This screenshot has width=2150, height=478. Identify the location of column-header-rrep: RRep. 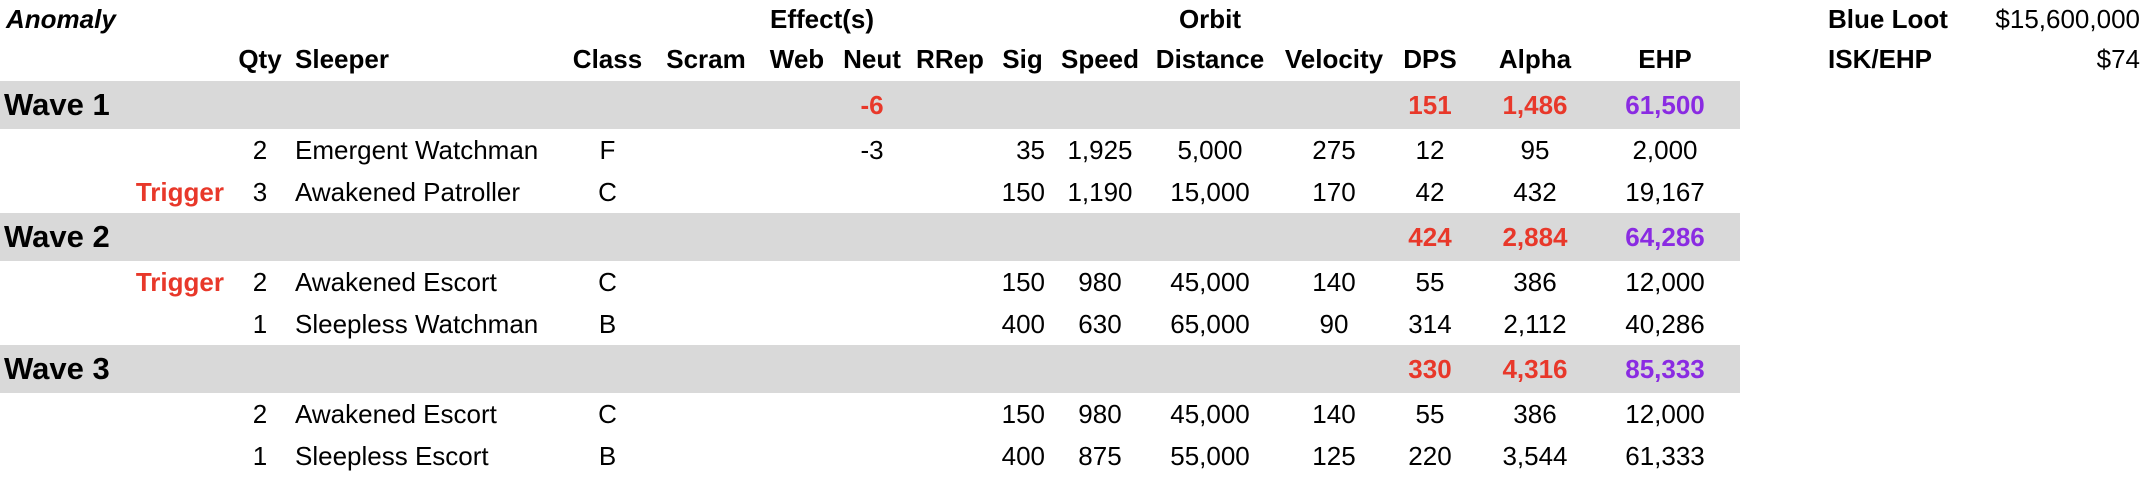
(950, 58).